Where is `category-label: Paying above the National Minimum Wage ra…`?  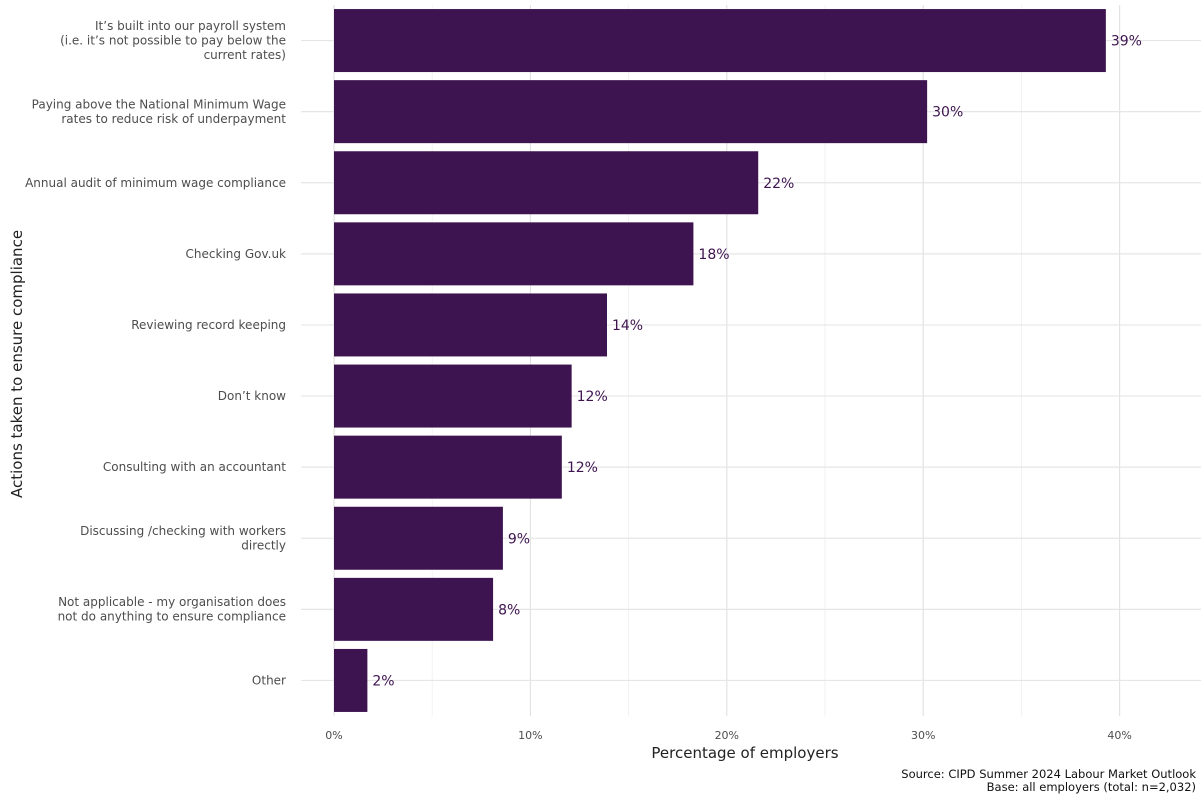
category-label: Paying above the National Minimum Wage ra… is located at coordinates (159, 111).